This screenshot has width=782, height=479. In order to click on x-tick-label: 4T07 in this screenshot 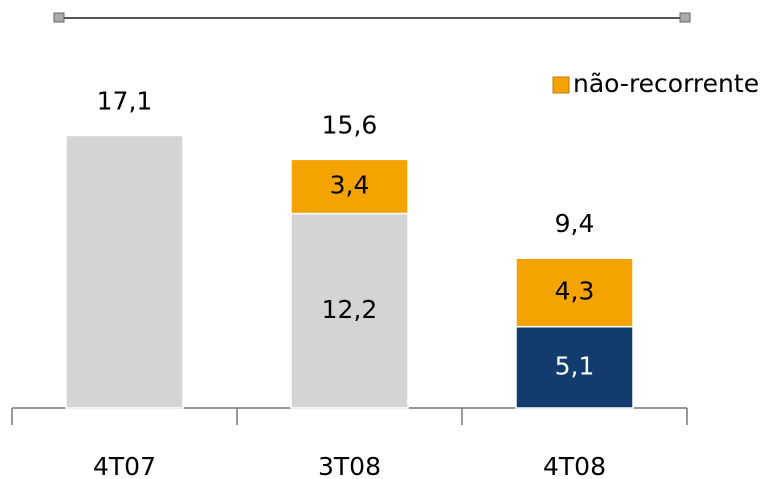, I will do `click(124, 465)`.